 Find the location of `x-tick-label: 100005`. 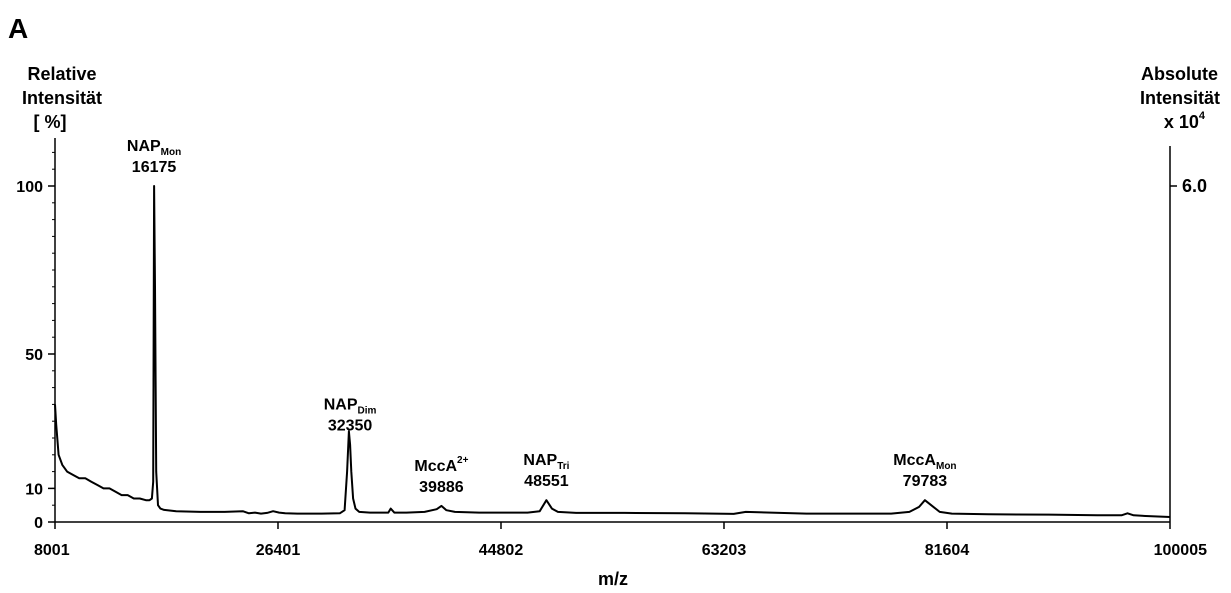

x-tick-label: 100005 is located at coordinates (1180, 550).